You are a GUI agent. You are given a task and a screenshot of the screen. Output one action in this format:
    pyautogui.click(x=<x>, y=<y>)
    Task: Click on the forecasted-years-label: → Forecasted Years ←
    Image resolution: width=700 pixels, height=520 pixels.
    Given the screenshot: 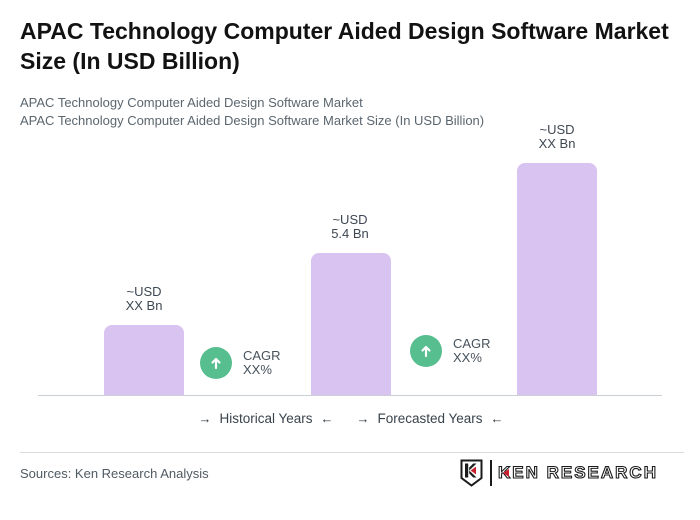 What is the action you would take?
    pyautogui.click(x=430, y=418)
    